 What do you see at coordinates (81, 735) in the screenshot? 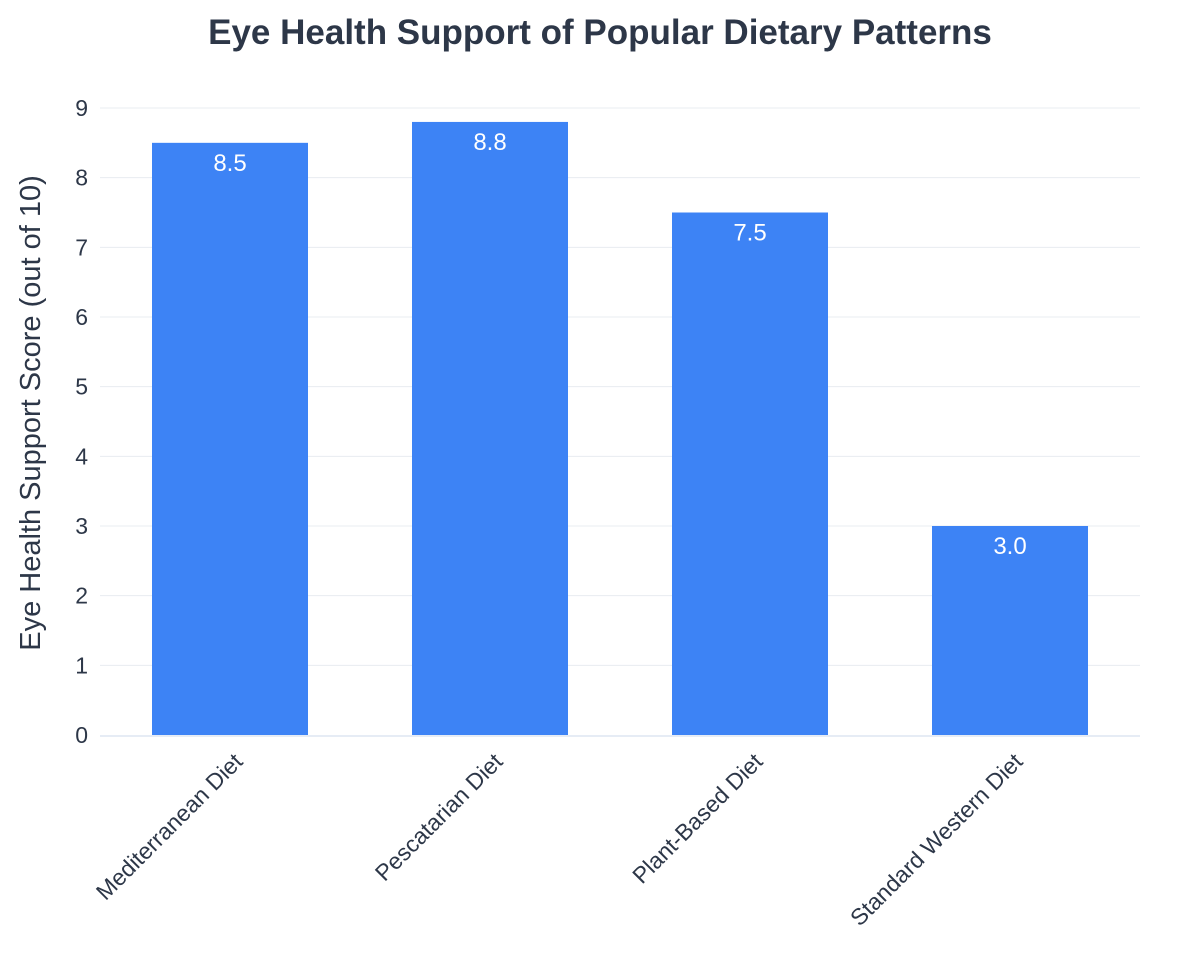
I see `y-tick-label: 0` at bounding box center [81, 735].